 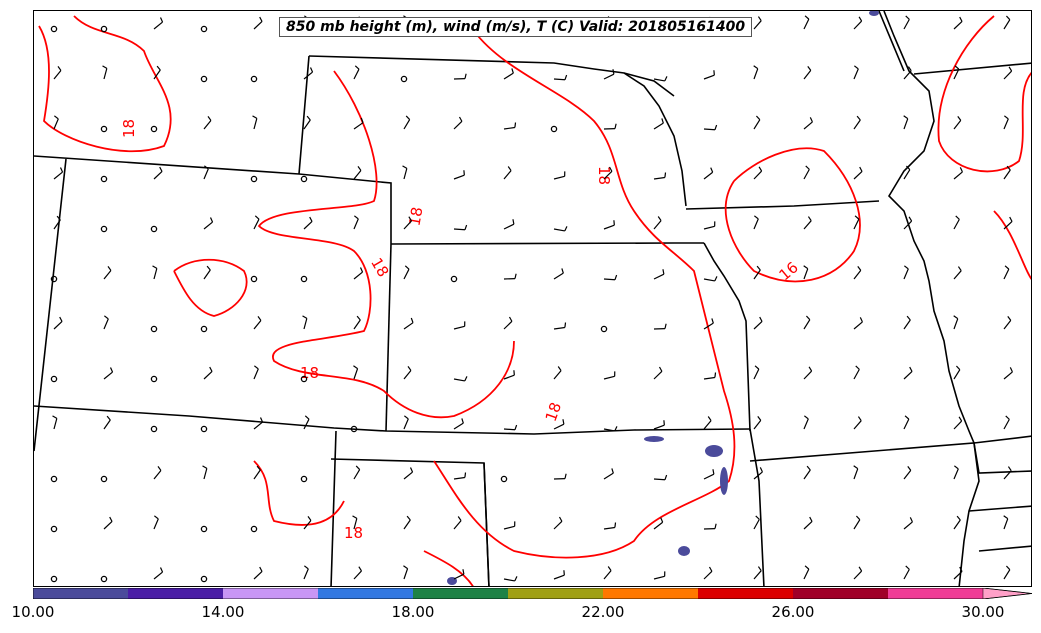 What do you see at coordinates (497, 131) in the screenshot?
I see `boundary-sd-ne` at bounding box center [497, 131].